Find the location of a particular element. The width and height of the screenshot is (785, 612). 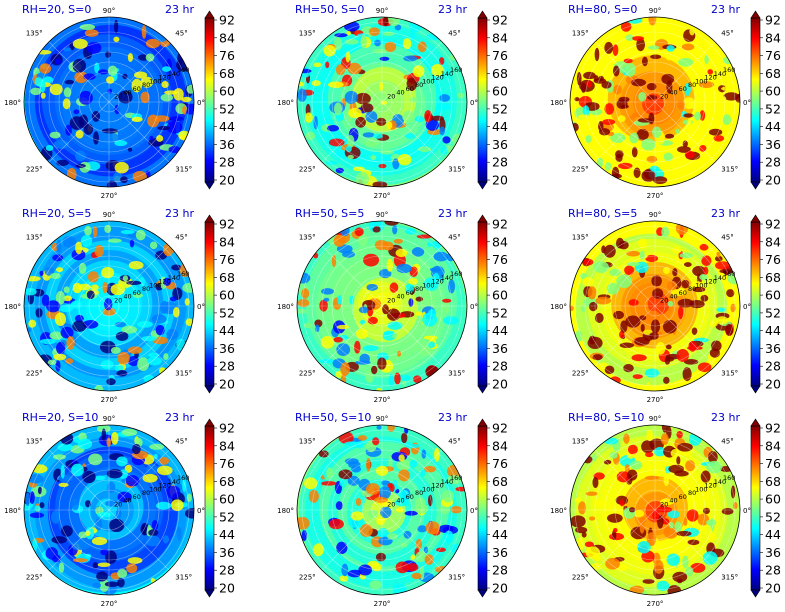

radial-tick-label: 80 is located at coordinates (419, 493).